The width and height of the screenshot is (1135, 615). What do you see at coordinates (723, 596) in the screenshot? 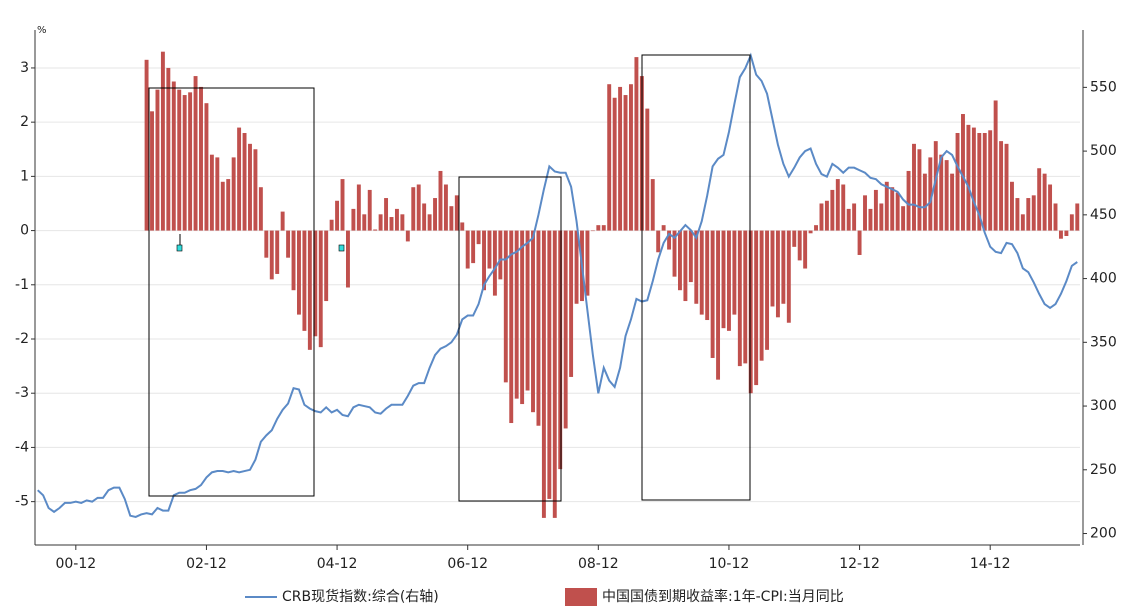
I see `legend-label: 中国国债到期收益率:1年-CPI:当月同比` at bounding box center [723, 596].